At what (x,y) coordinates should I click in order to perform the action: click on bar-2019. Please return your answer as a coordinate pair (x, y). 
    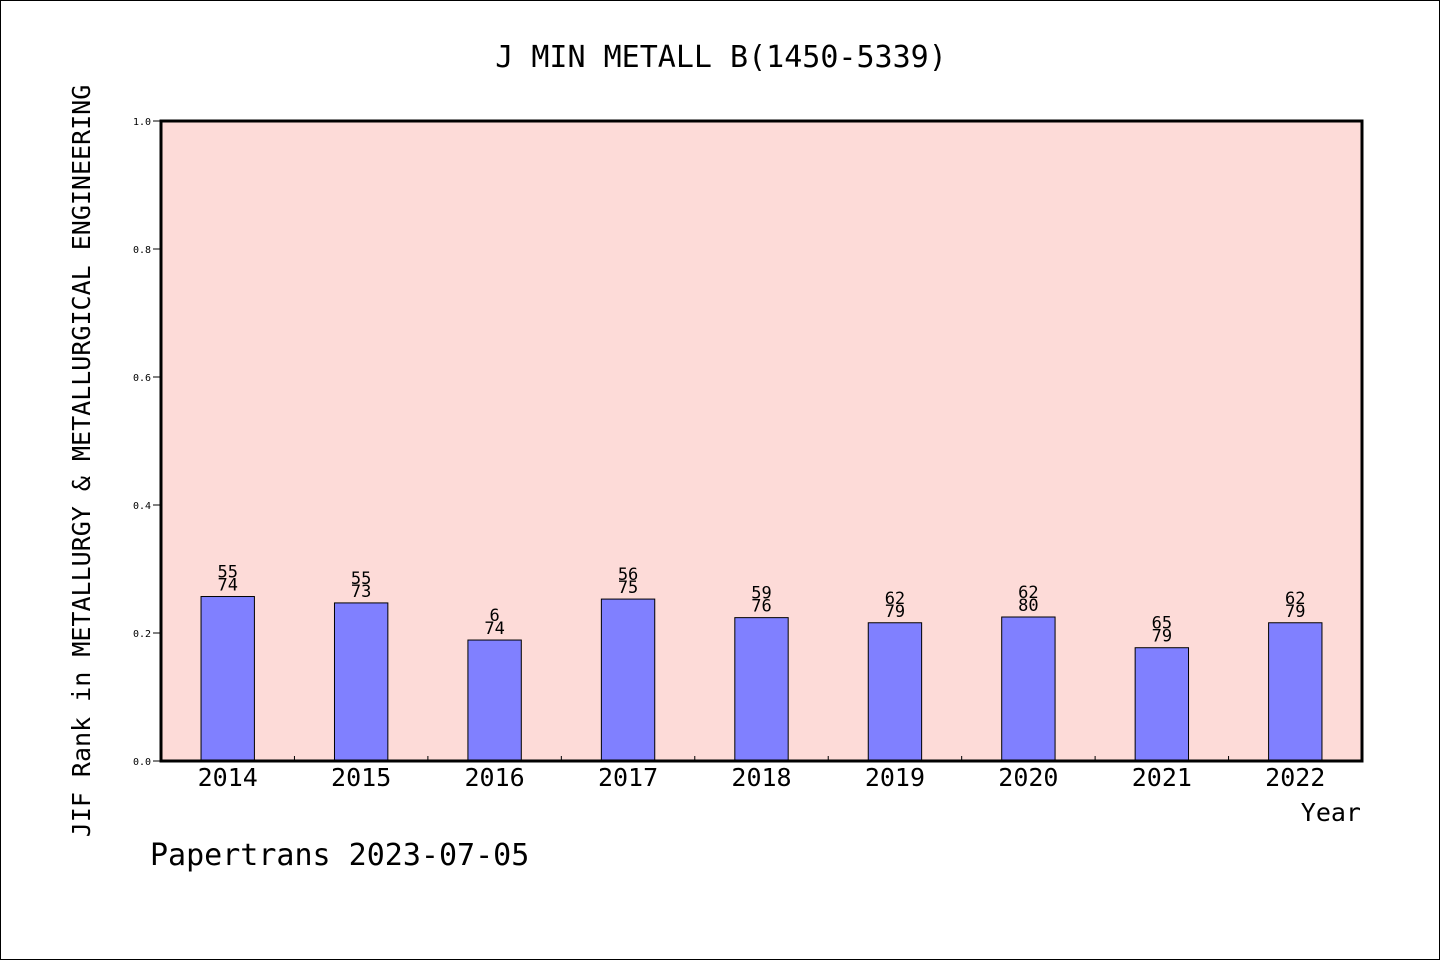
    Looking at the image, I should click on (895, 692).